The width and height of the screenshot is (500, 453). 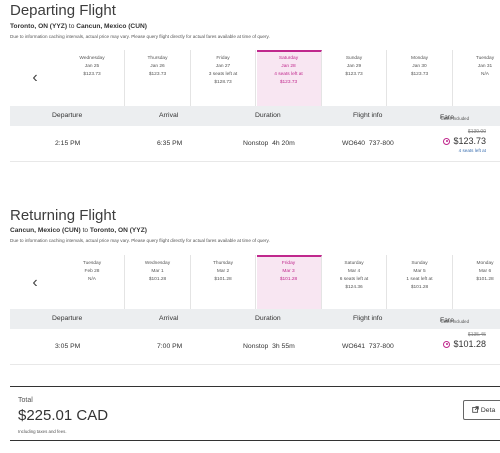 I want to click on arrival-time: 6:35 PM, so click(x=170, y=143).